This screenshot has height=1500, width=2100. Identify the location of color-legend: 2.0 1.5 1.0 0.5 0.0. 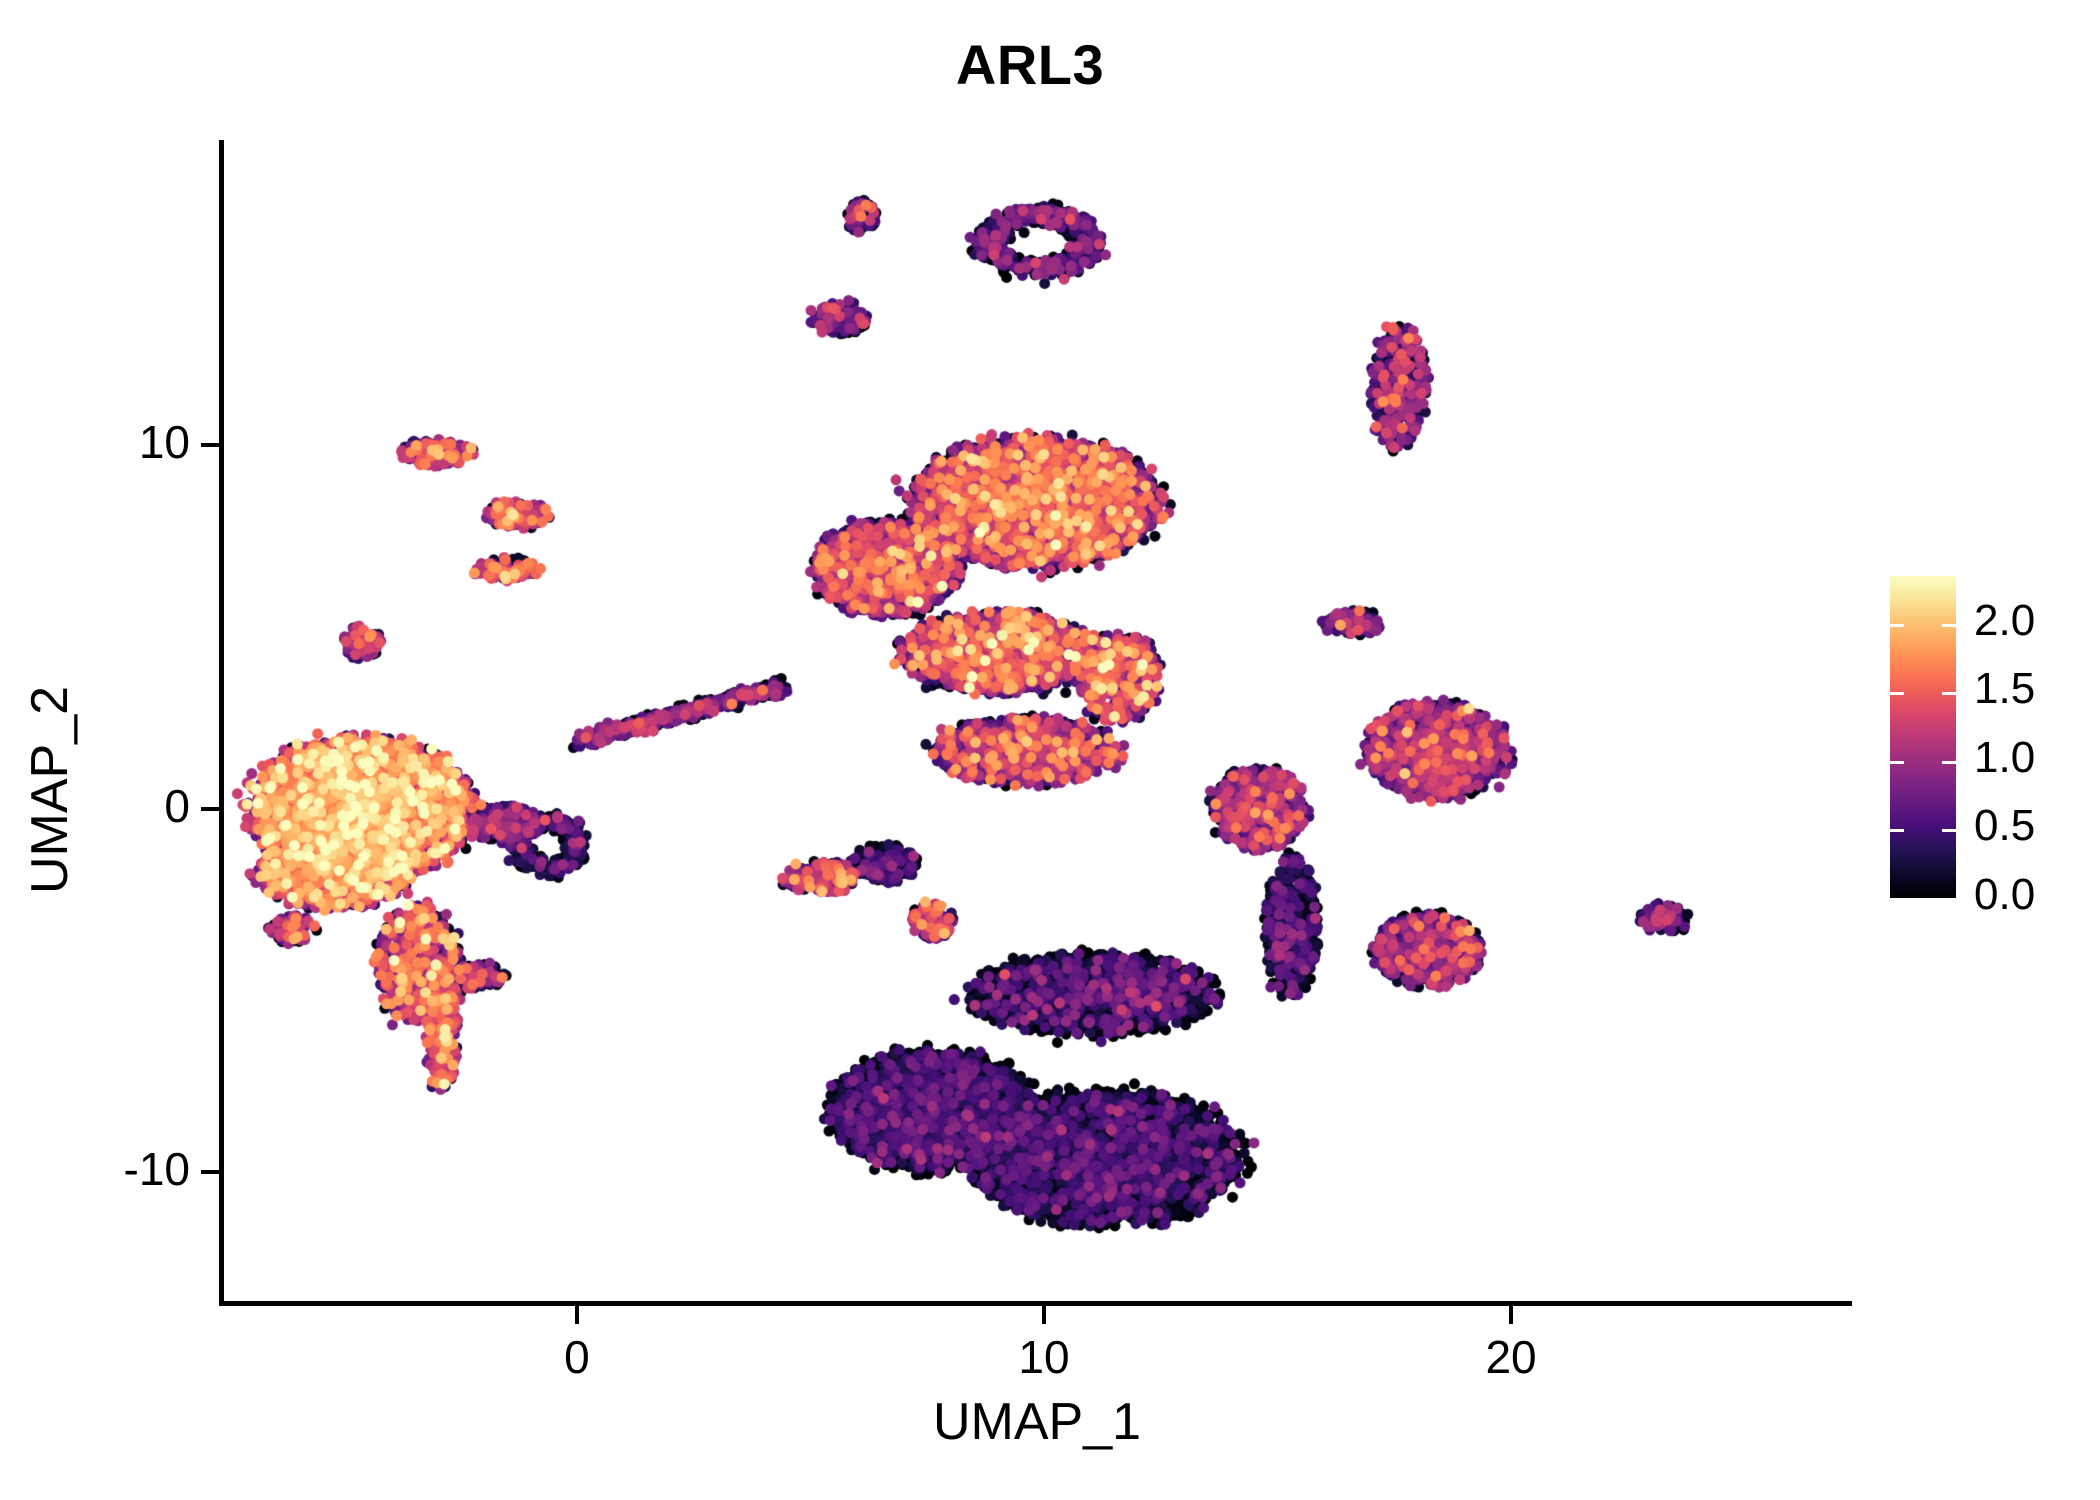
(1985, 747).